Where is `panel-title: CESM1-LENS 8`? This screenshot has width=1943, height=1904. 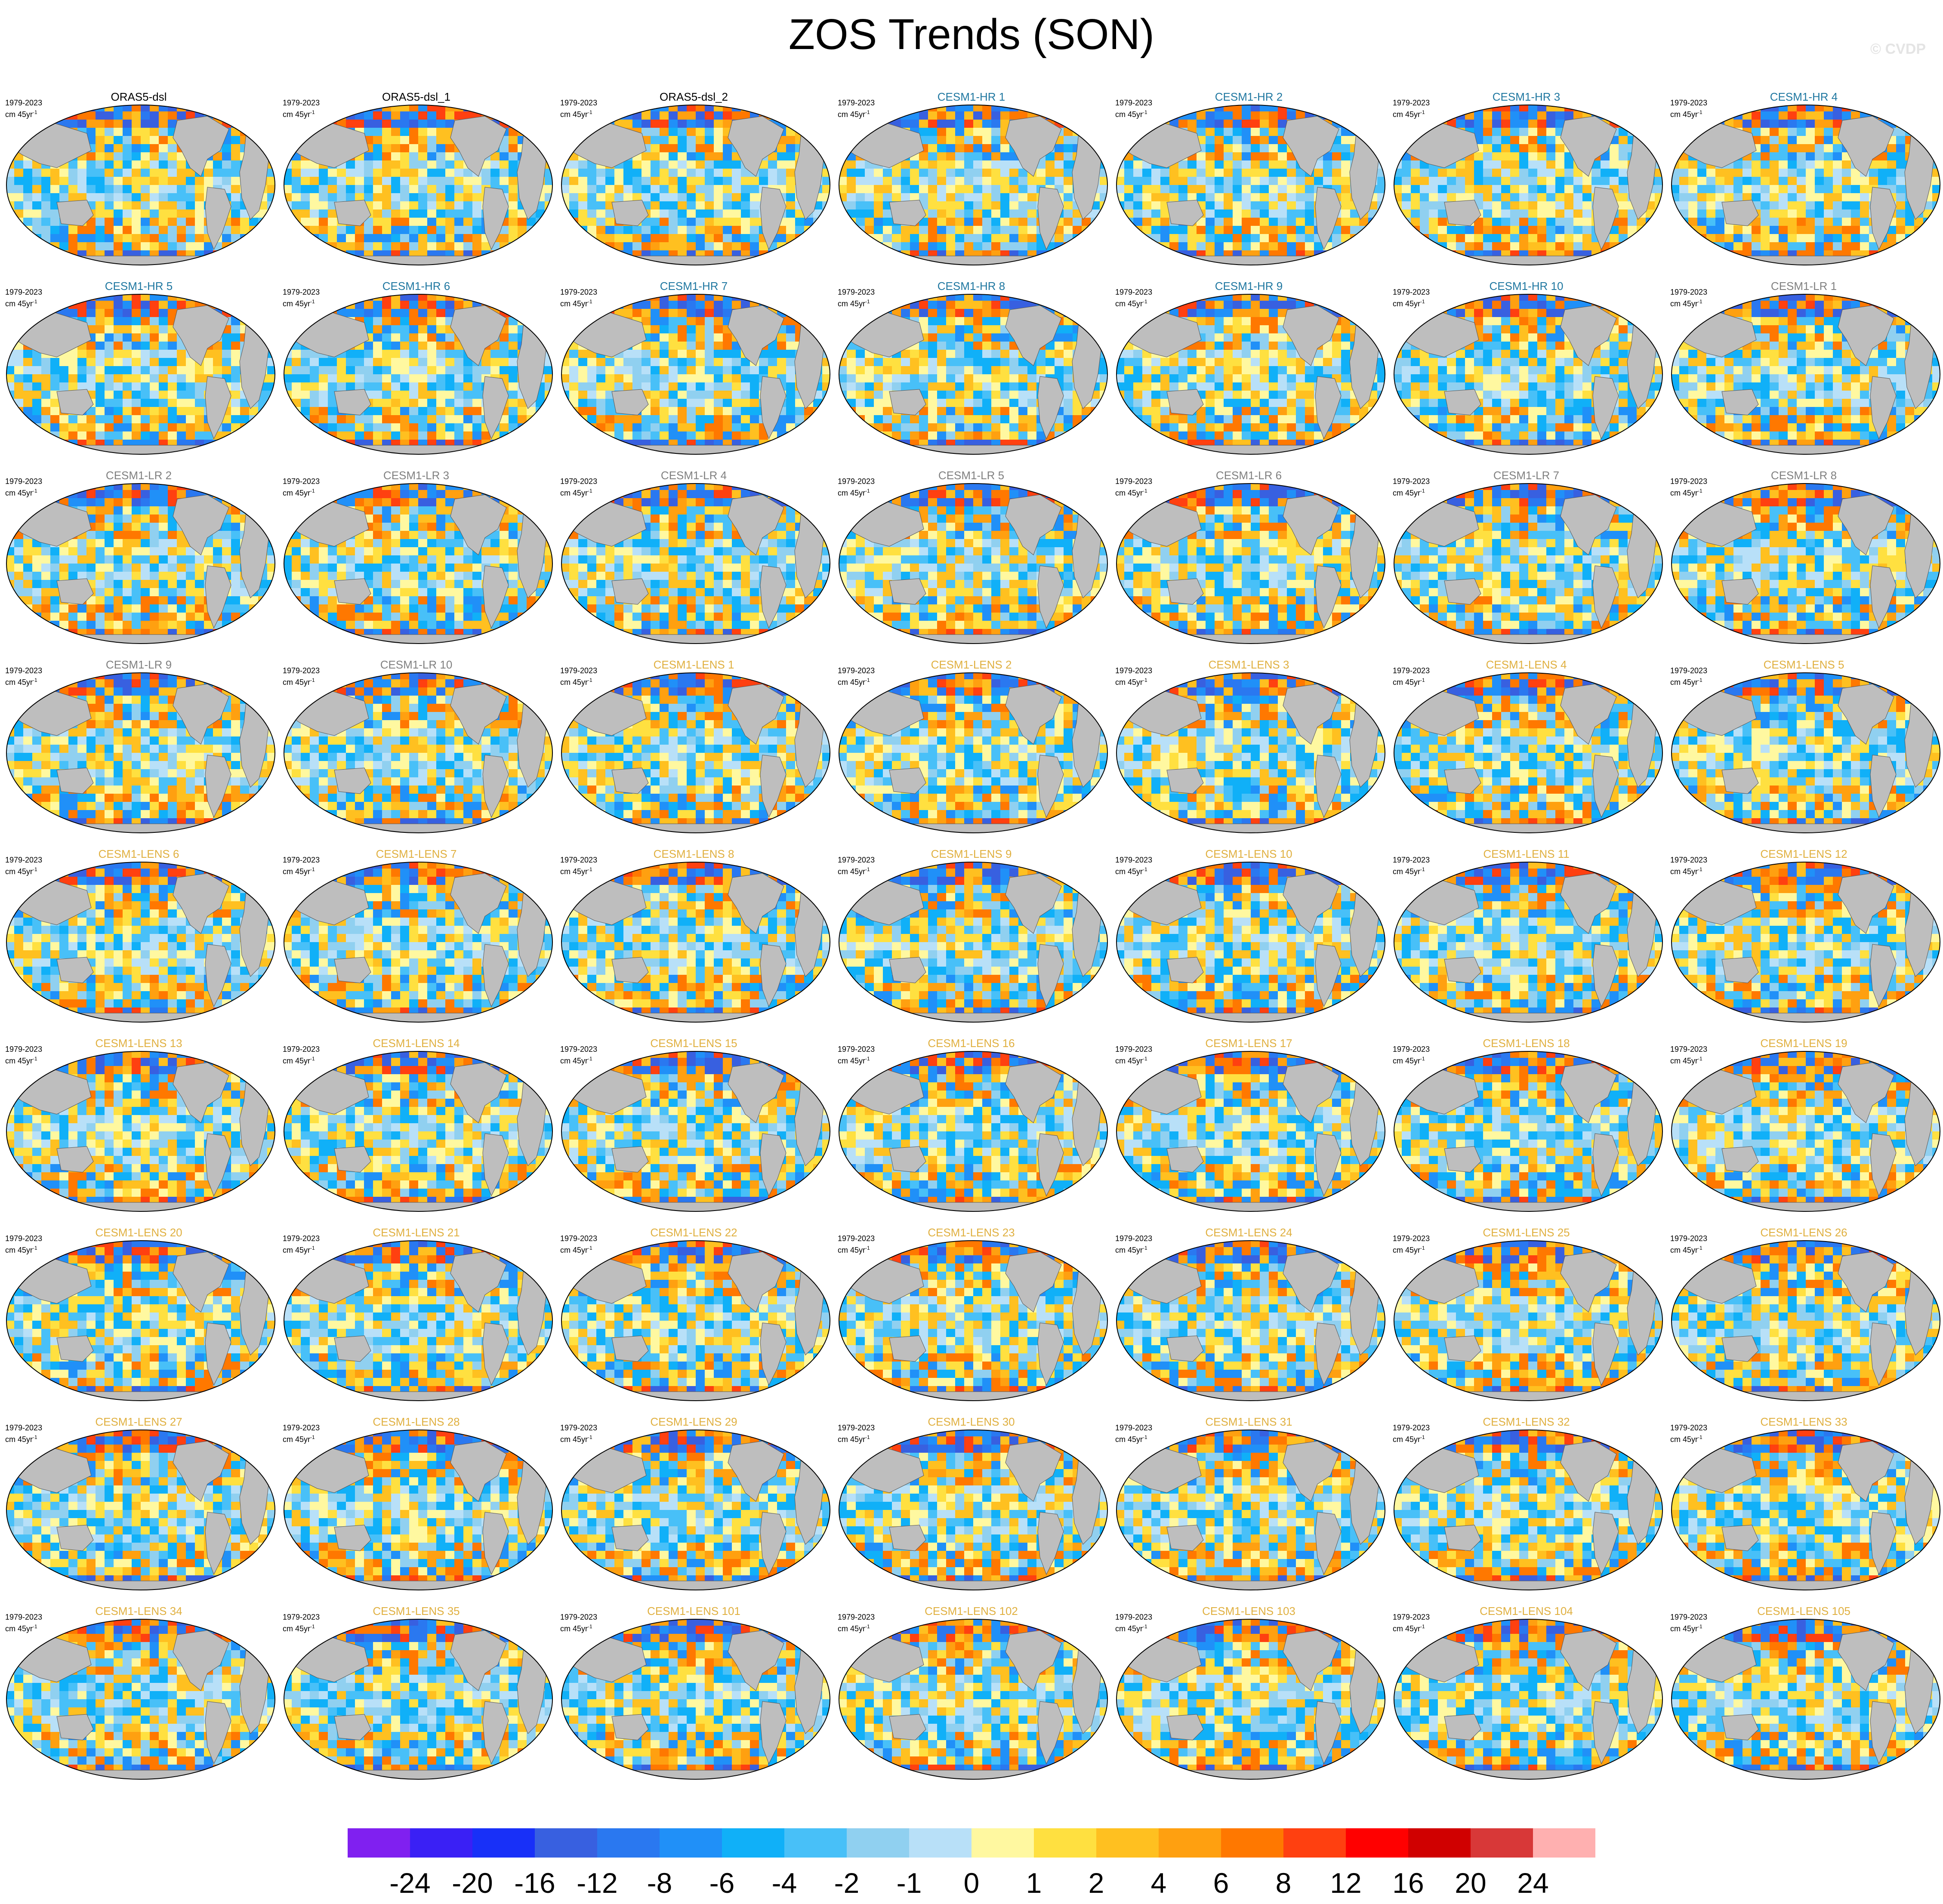 panel-title: CESM1-LENS 8 is located at coordinates (694, 854).